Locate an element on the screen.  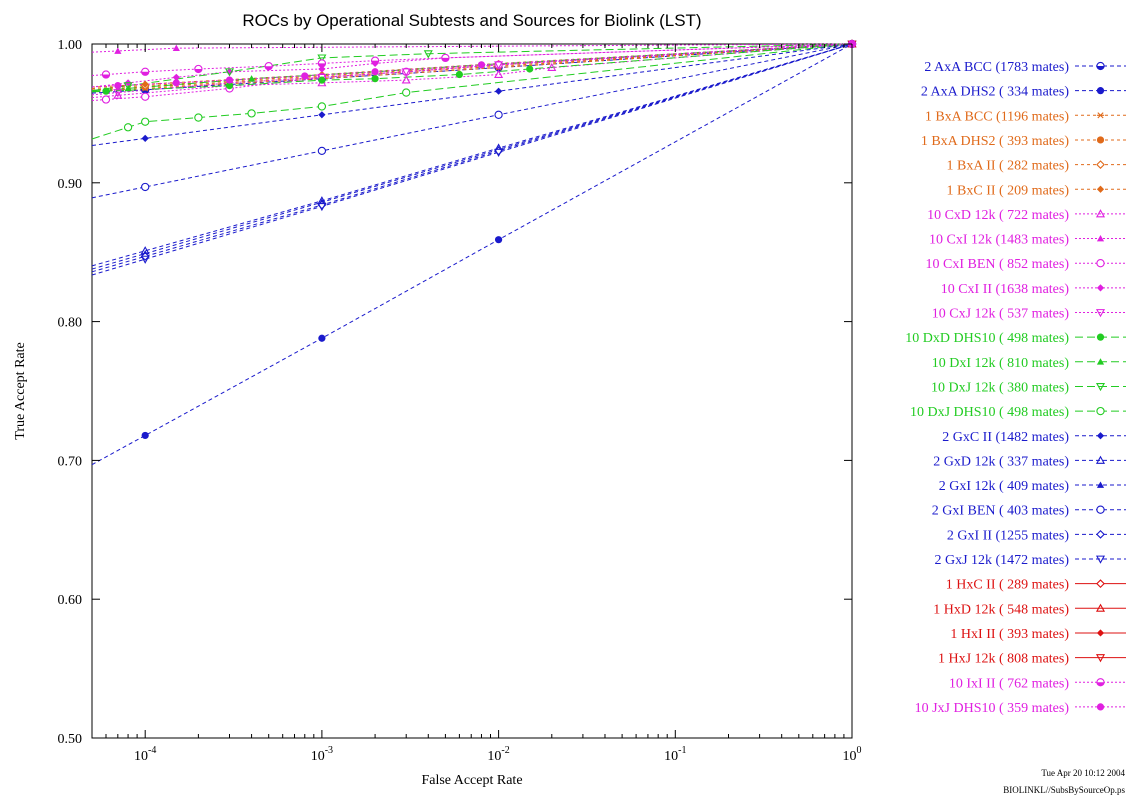
legend-entry: 10 DxJ DHS10 ( 498 mates) is located at coordinates (1018, 412).